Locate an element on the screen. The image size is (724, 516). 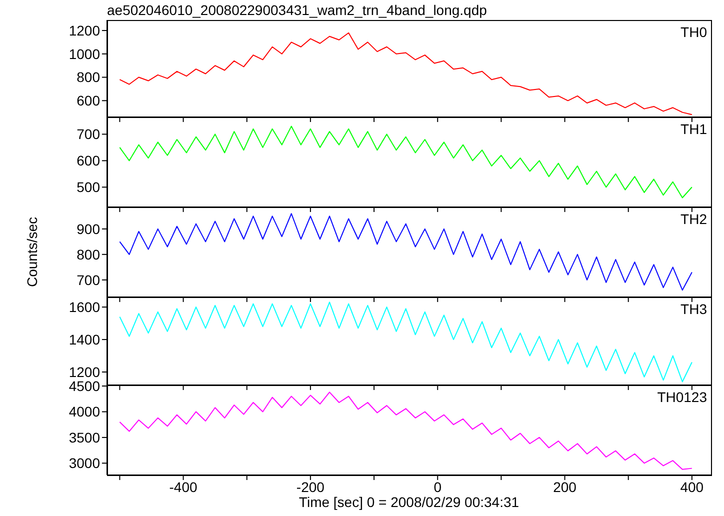
chart-title: ae502046010_20080229003431_wam2_trn_4band_long.qdp is located at coordinates (297, 10).